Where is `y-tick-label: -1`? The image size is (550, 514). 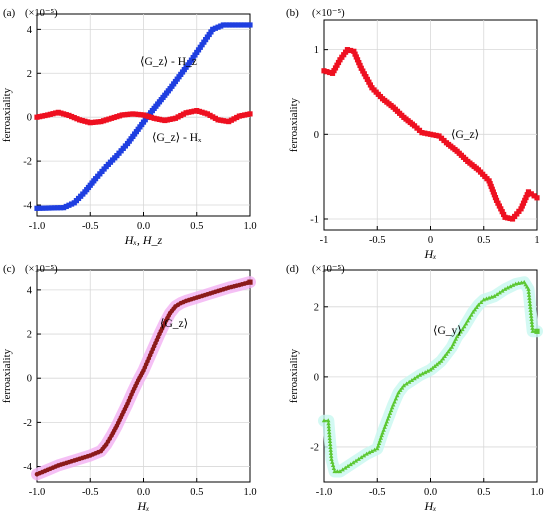
y-tick-label: -1 is located at coordinates (314, 219).